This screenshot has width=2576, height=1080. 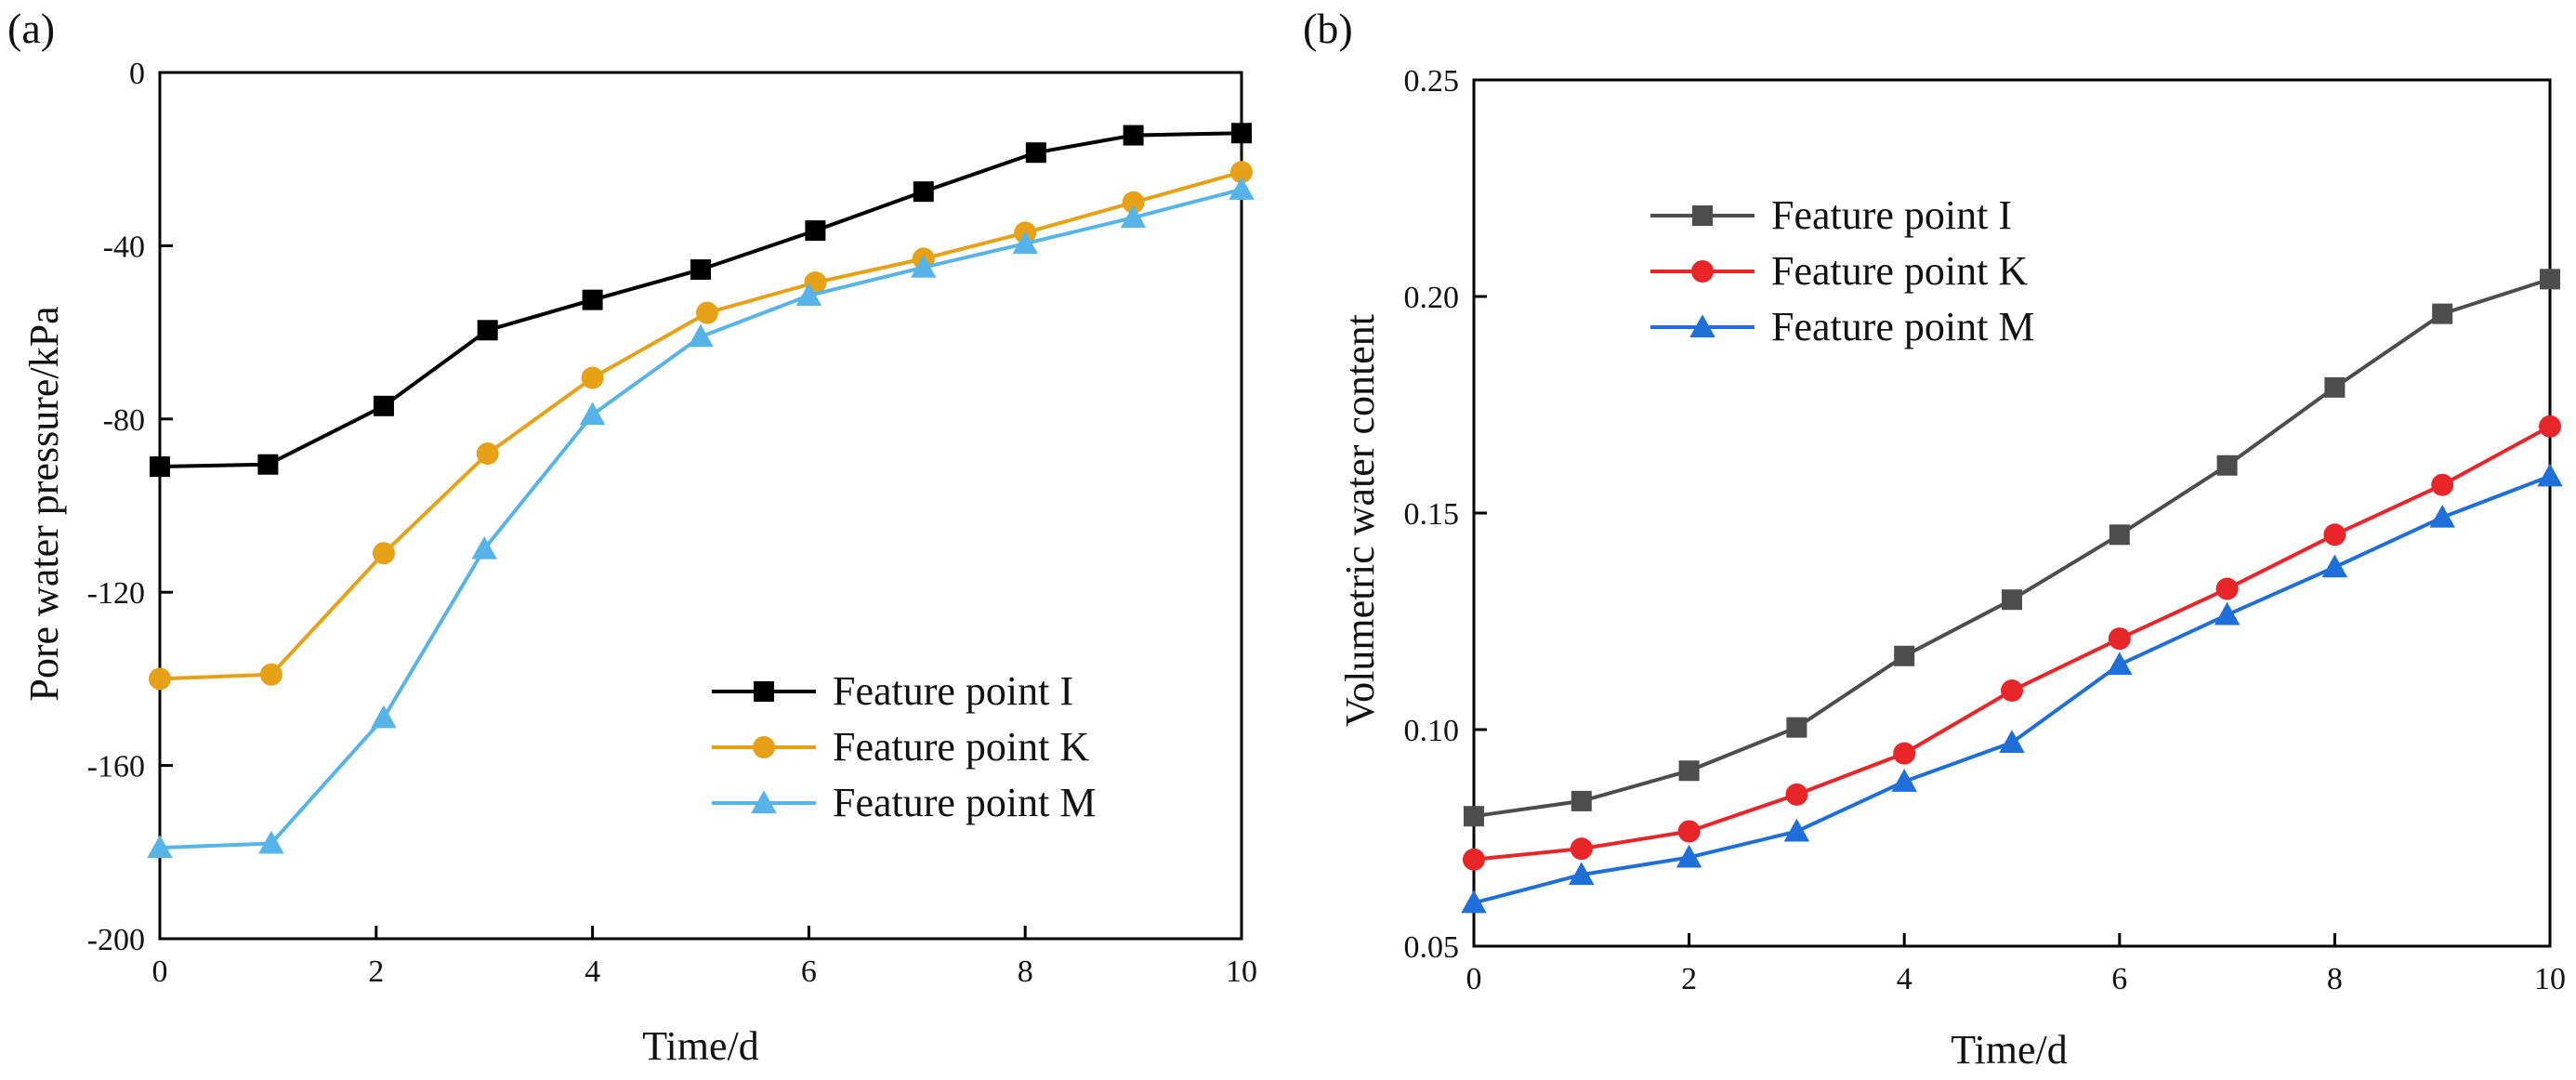 What do you see at coordinates (1432, 731) in the screenshot?
I see `panel-b-y-tick-label: 0.10` at bounding box center [1432, 731].